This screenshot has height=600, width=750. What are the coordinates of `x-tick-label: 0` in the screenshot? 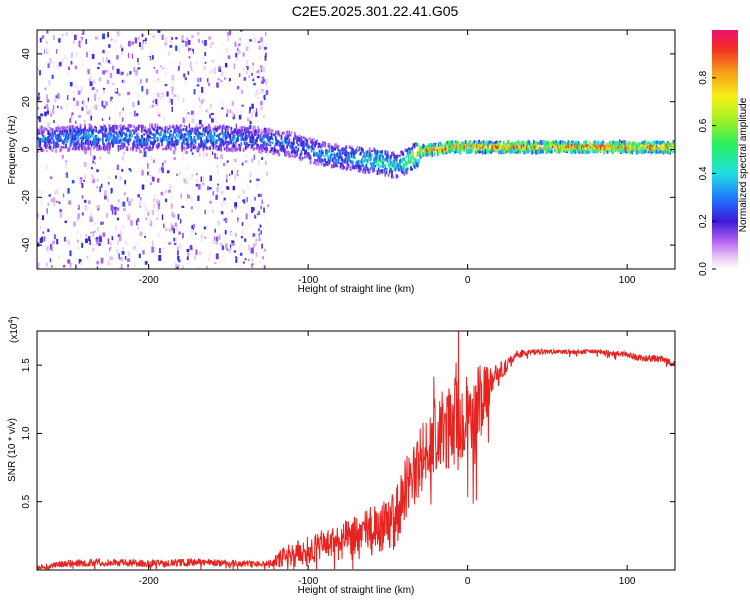 It's located at (468, 581).